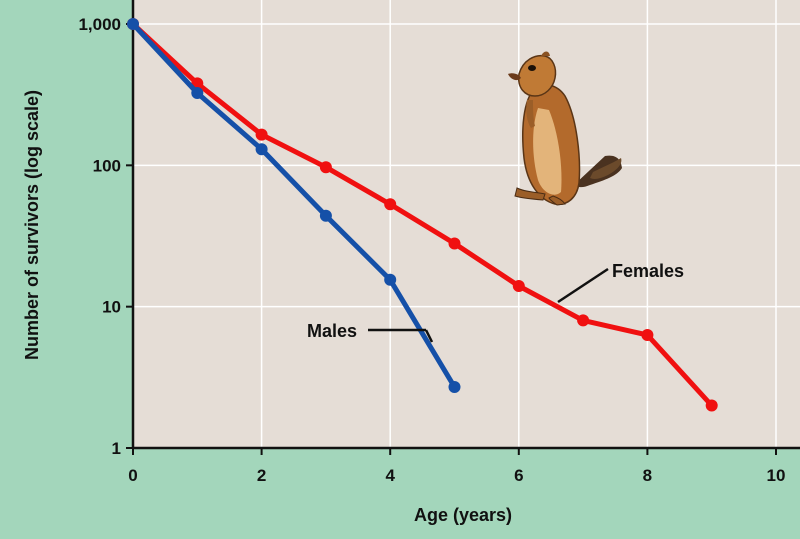 This screenshot has height=539, width=800. I want to click on y-tick-label: 1,000, so click(99, 24).